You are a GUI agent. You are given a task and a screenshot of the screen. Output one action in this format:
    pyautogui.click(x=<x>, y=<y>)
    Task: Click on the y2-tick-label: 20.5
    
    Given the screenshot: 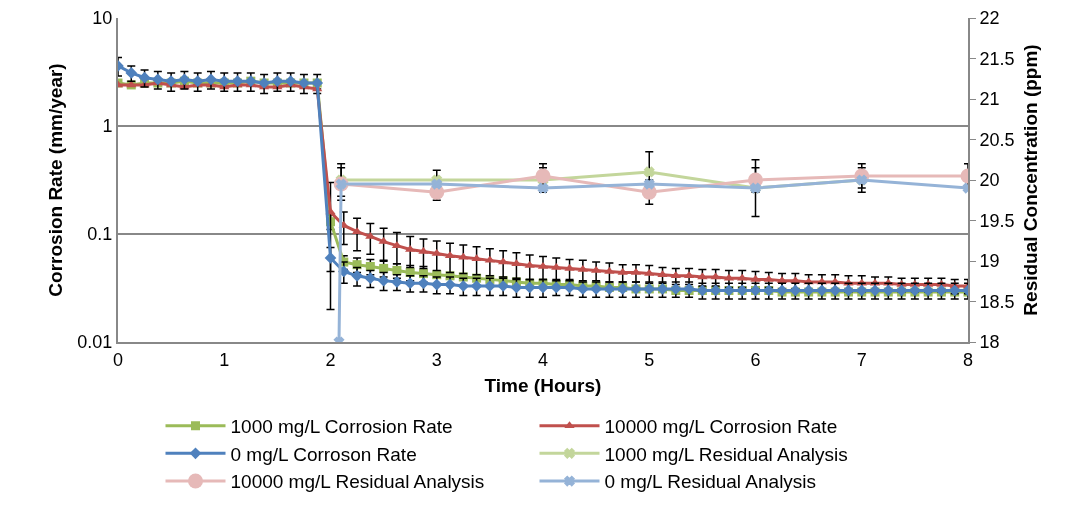 What is the action you would take?
    pyautogui.click(x=997, y=139)
    